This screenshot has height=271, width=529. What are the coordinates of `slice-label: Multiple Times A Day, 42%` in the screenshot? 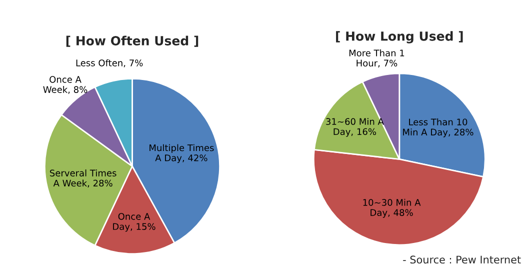 It's located at (182, 154).